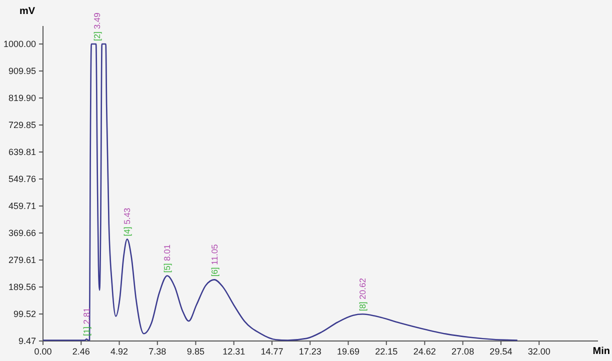 The width and height of the screenshot is (612, 361). I want to click on y-tick-label: 1000.00, so click(19, 43).